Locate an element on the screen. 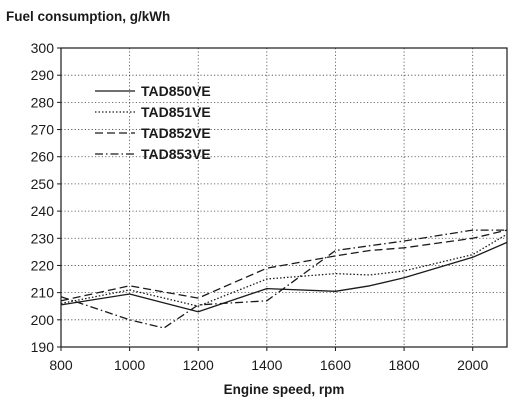 The image size is (508, 398). y-tick-label: 210 is located at coordinates (43, 293).